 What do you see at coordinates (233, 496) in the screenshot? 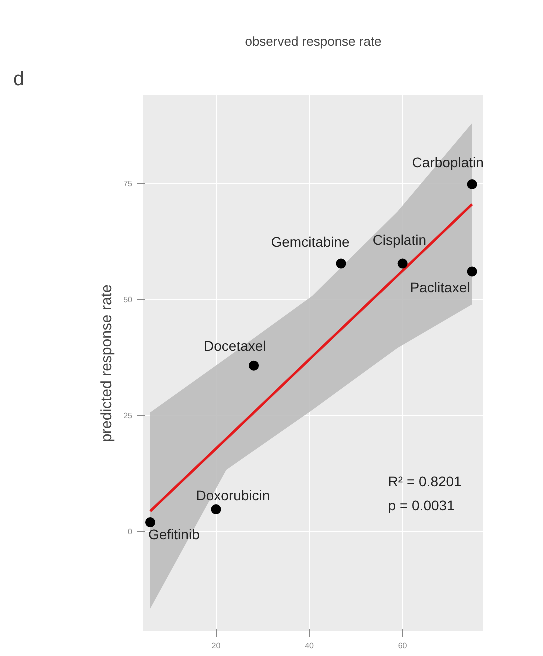
I see `annotation: Doxorubicin` at bounding box center [233, 496].